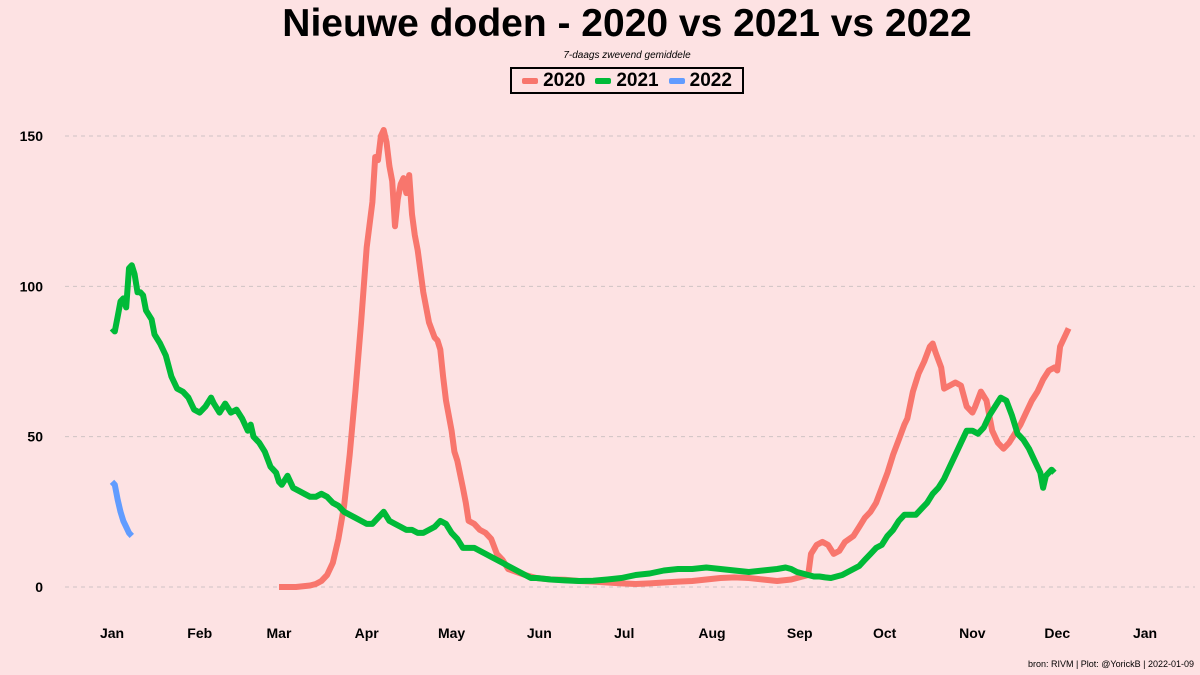  What do you see at coordinates (800, 633) in the screenshot?
I see `x-tick-label: Sep` at bounding box center [800, 633].